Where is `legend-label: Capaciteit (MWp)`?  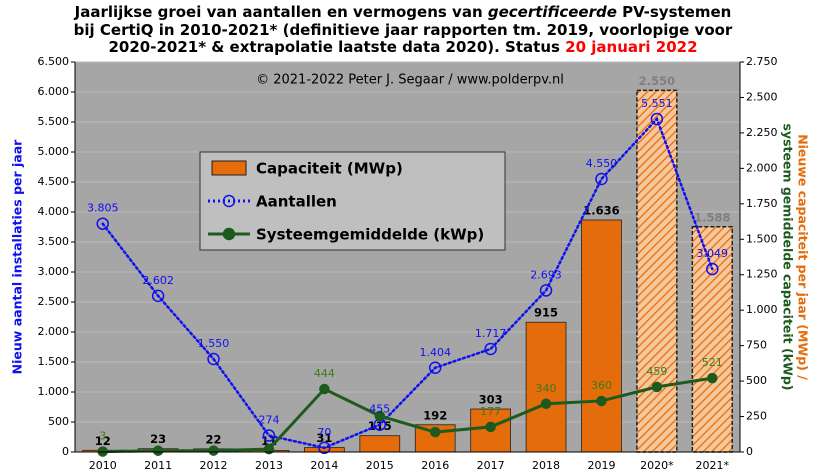 legend-label: Capaciteit (MWp) is located at coordinates (329, 169).